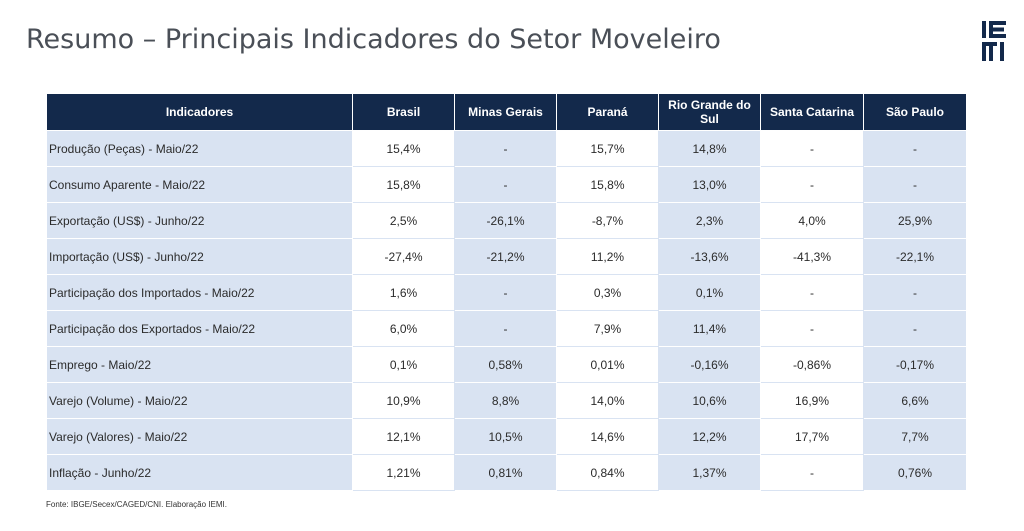  I want to click on cell-rio-grande-do-sul: -0,16%, so click(709, 364).